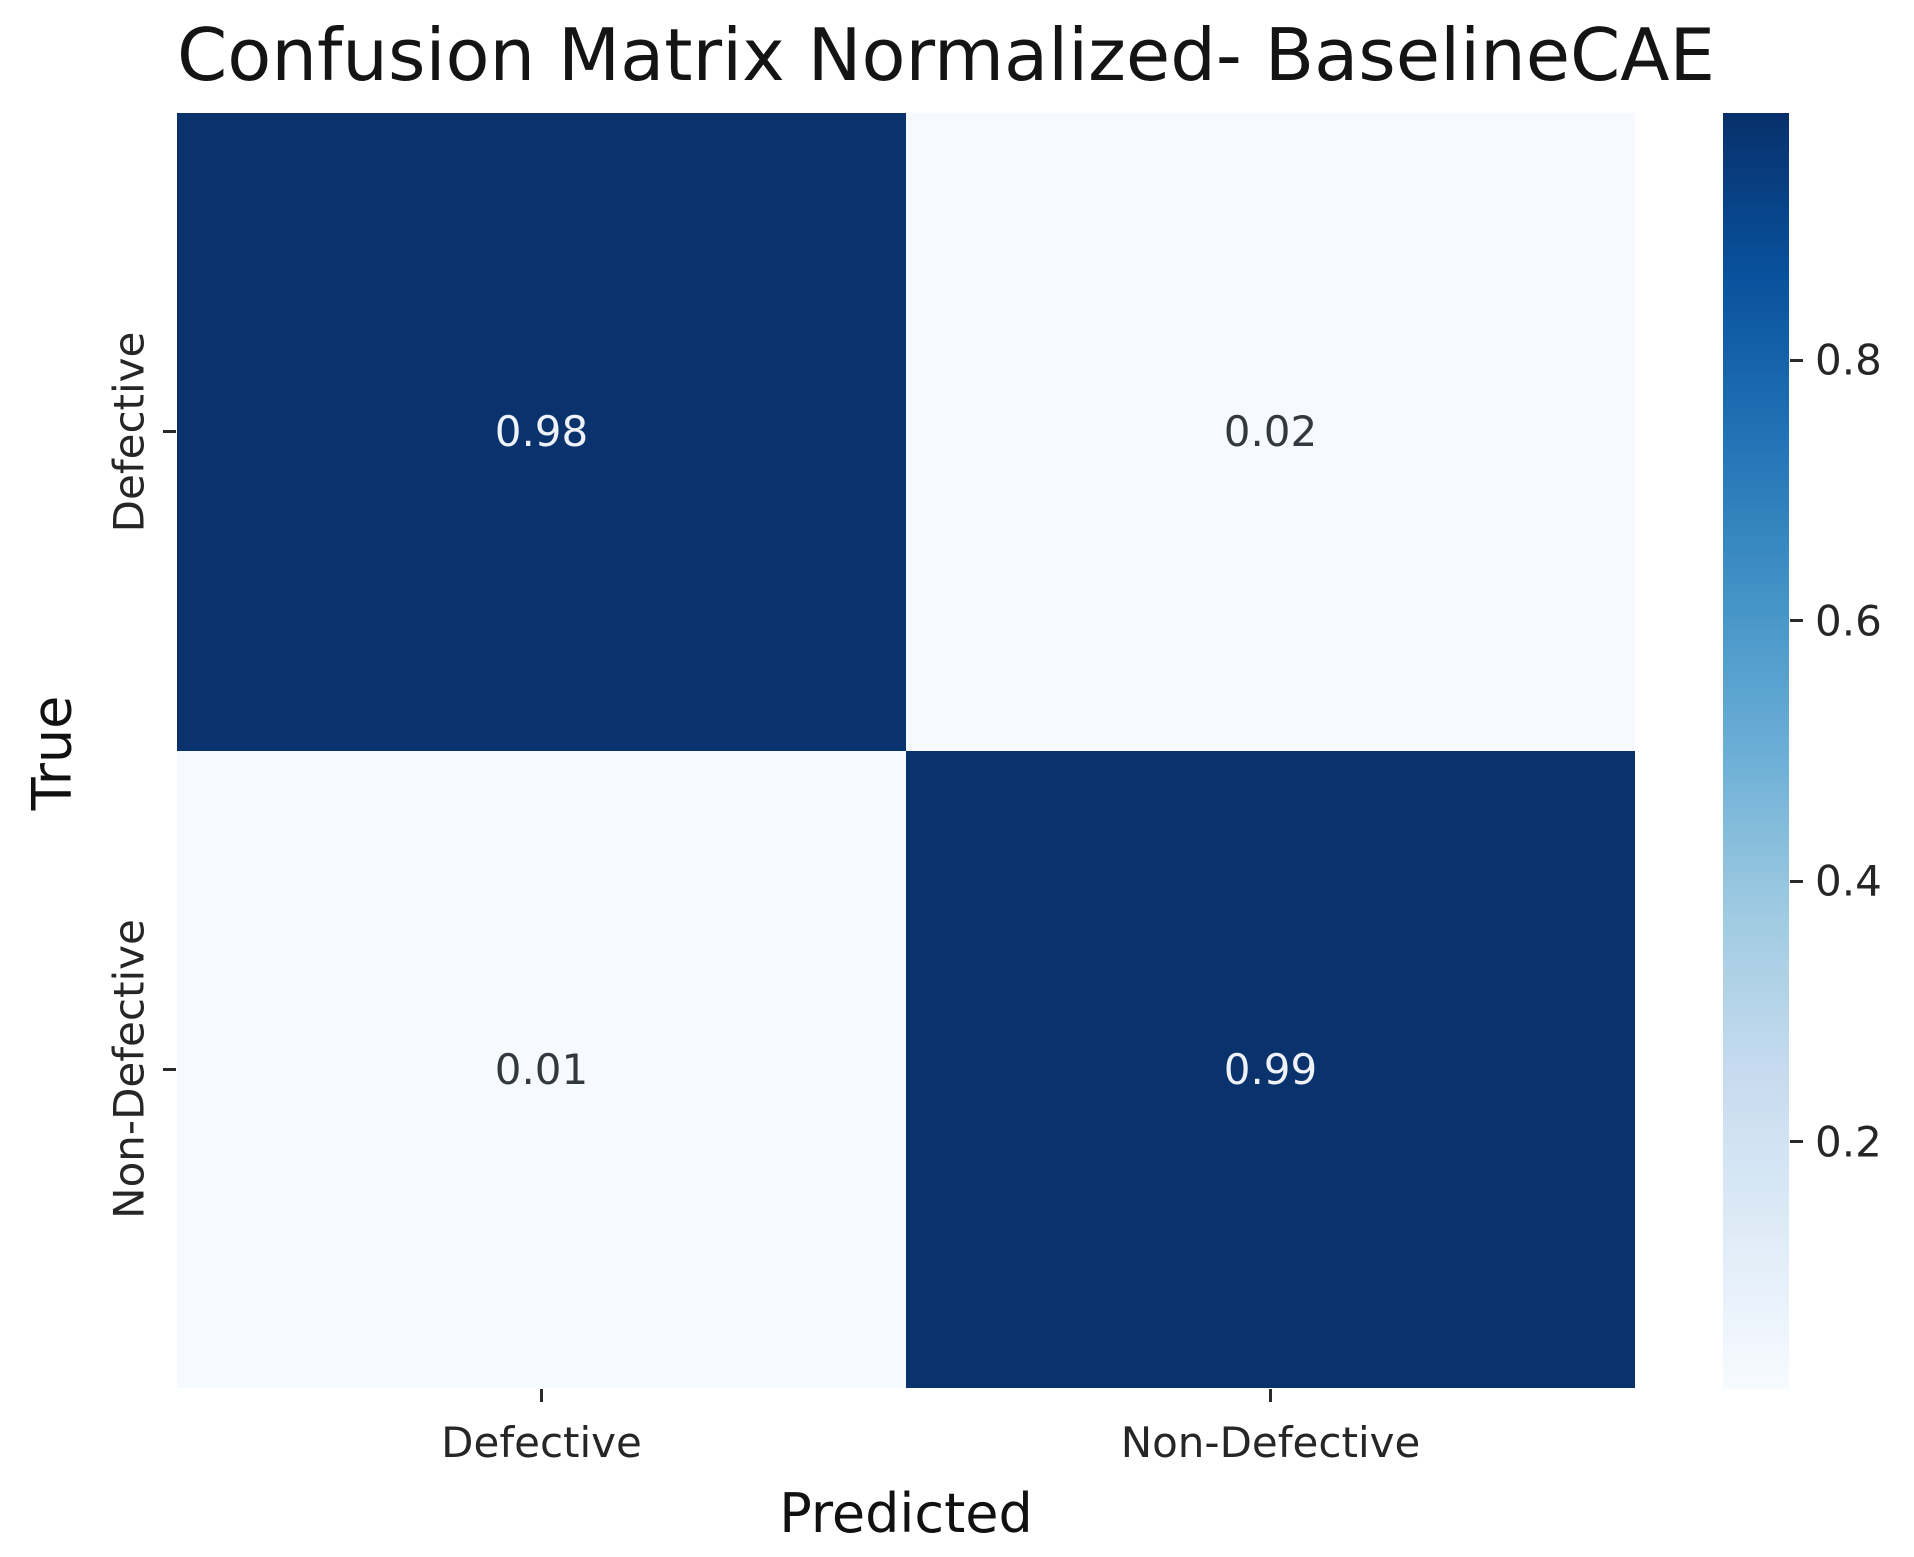 Image resolution: width=1914 pixels, height=1557 pixels. I want to click on colorbar-tick-label: 0.2, so click(1848, 1142).